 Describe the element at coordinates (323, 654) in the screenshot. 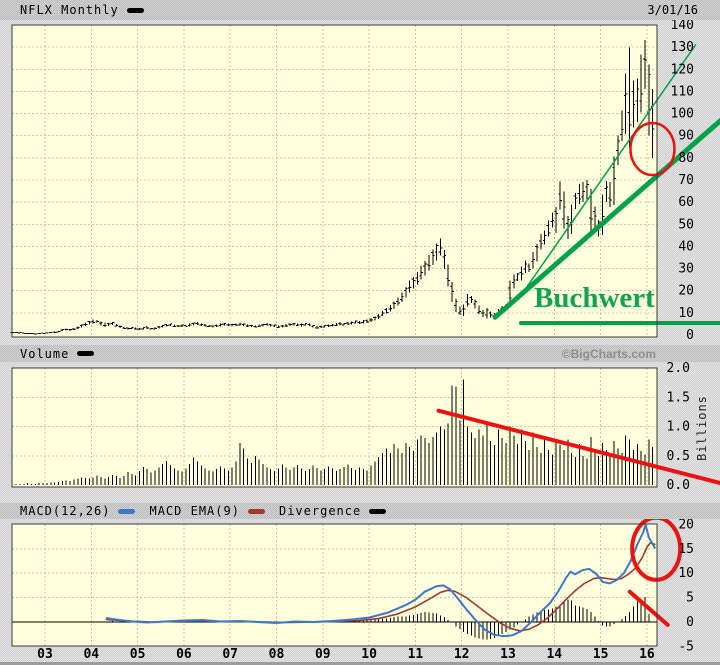

I see `year-tick-label: 09` at that location.